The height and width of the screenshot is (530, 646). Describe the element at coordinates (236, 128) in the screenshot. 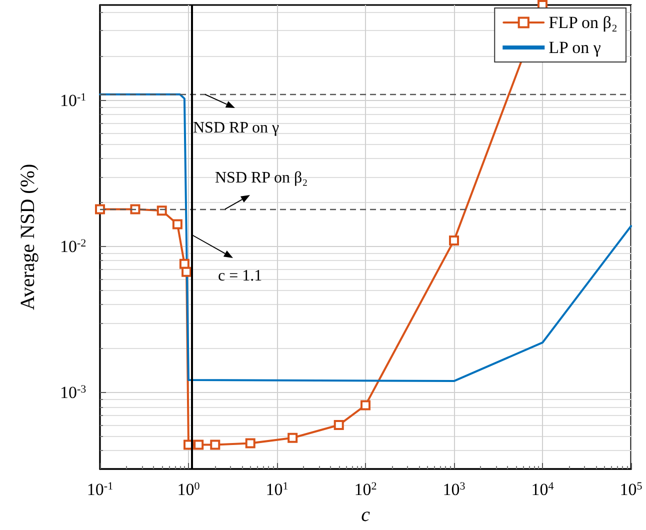

I see `ref-line-label: NSD RP on γ` at that location.